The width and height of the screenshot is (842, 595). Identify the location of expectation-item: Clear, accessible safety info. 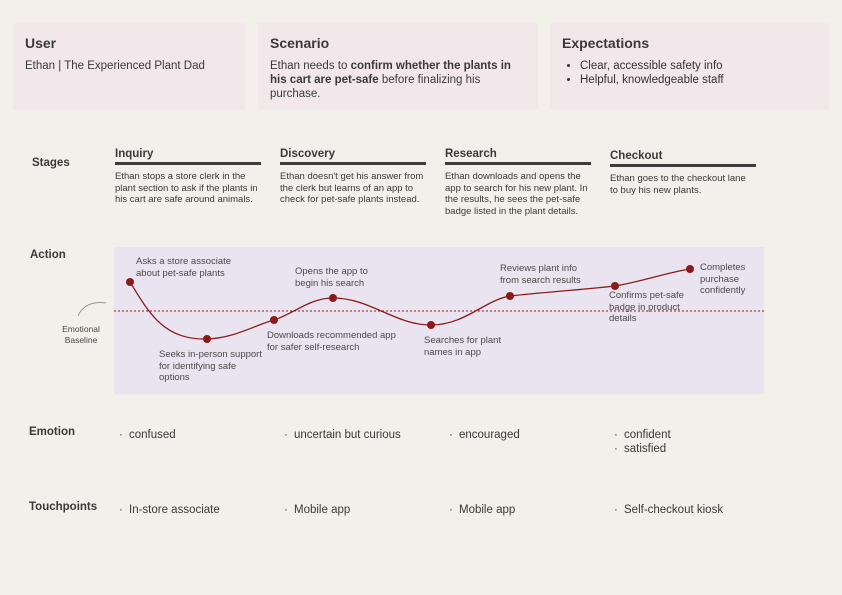
(698, 66).